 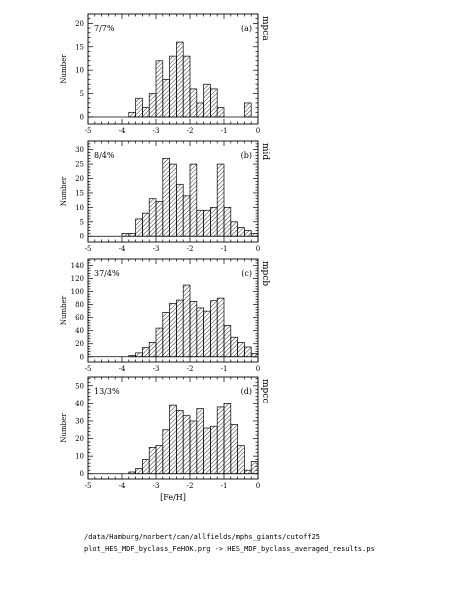 What do you see at coordinates (77, 292) in the screenshot?
I see `y-tick-label: 100` at bounding box center [77, 292].